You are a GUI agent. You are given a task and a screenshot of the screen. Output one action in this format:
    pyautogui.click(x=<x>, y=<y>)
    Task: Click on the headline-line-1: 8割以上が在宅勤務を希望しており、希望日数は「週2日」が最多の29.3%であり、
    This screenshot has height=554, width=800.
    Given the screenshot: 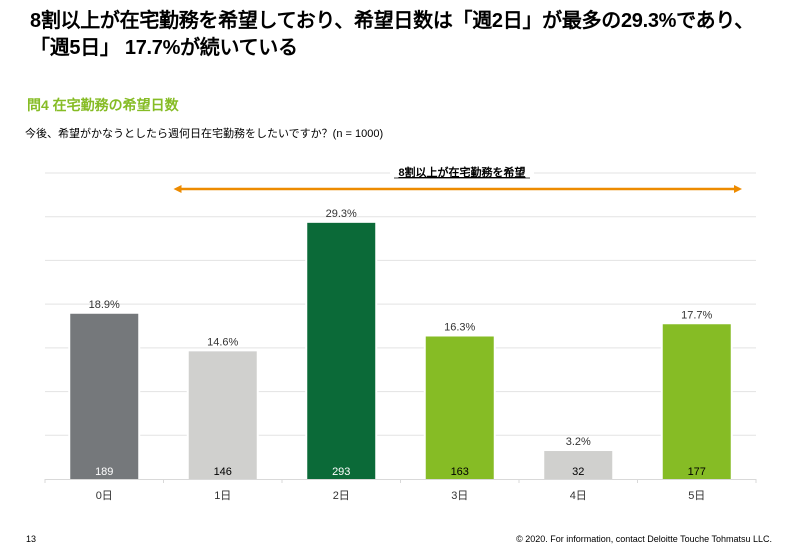 What is the action you would take?
    pyautogui.click(x=392, y=21)
    